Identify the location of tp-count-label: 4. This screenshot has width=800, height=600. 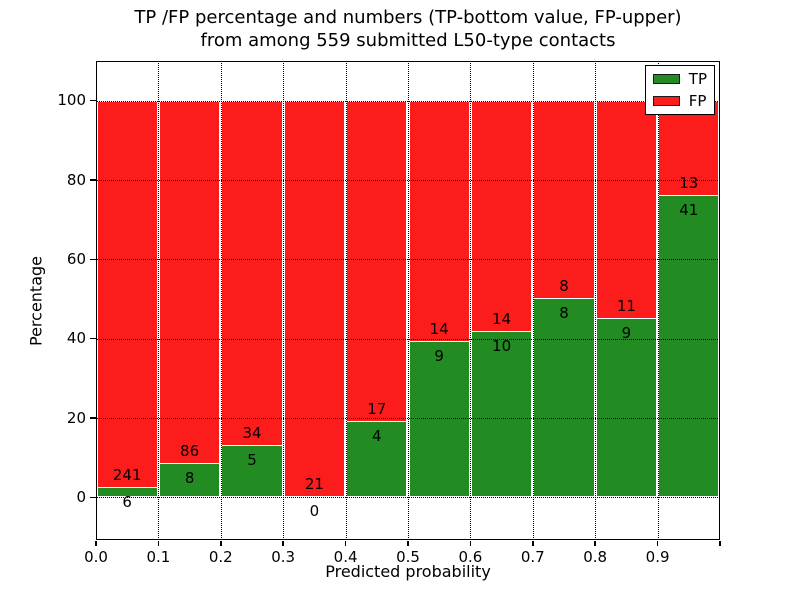
(377, 435).